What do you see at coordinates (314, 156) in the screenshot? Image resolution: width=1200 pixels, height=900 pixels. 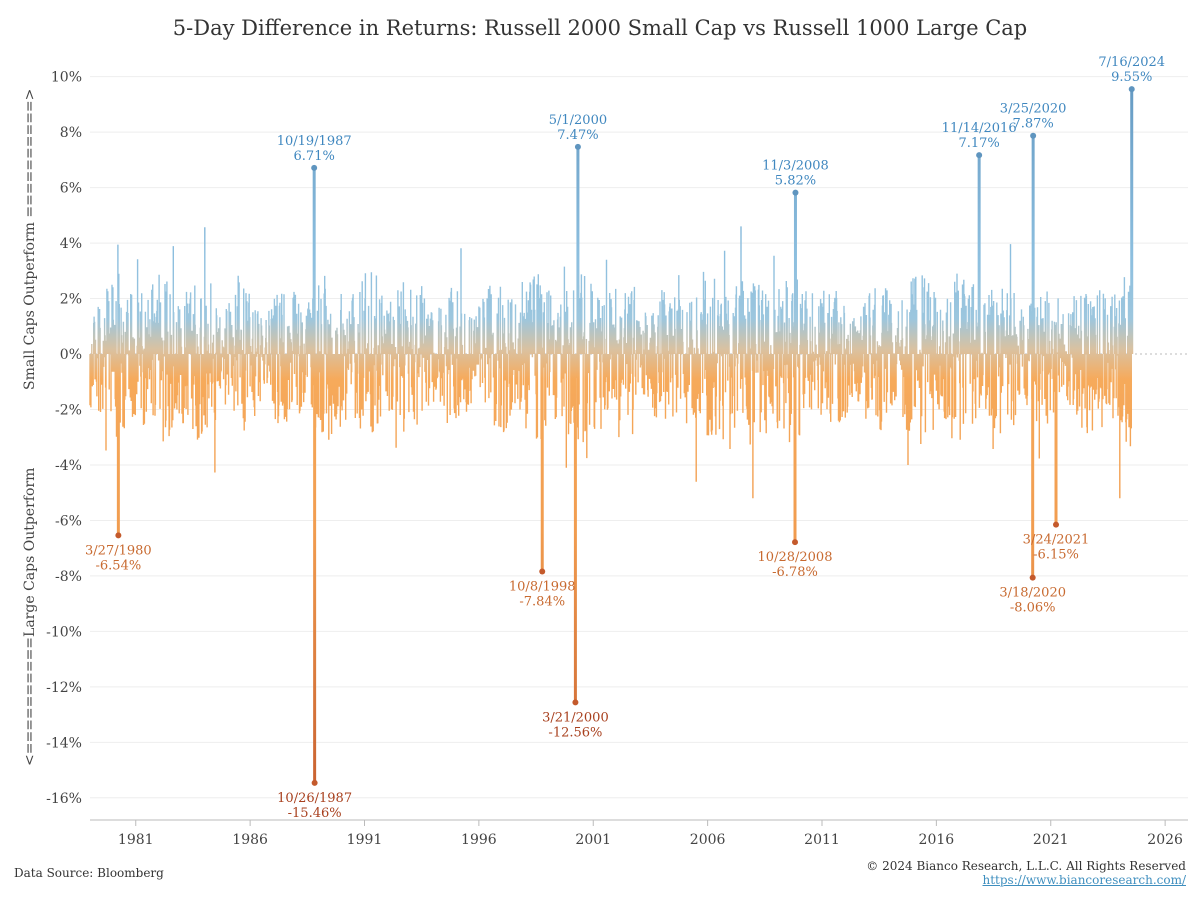 I see `peak-value-label: 6.71%` at bounding box center [314, 156].